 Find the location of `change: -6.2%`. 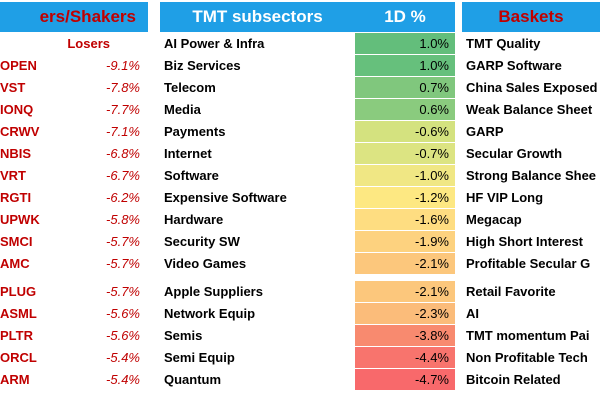

change: -6.2% is located at coordinates (123, 197).